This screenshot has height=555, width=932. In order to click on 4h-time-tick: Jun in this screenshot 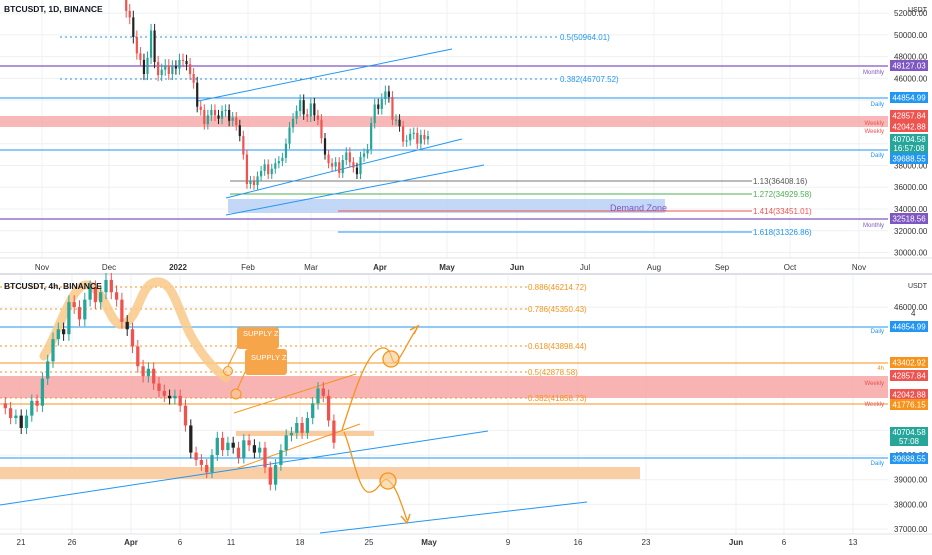, I will do `click(736, 542)`.